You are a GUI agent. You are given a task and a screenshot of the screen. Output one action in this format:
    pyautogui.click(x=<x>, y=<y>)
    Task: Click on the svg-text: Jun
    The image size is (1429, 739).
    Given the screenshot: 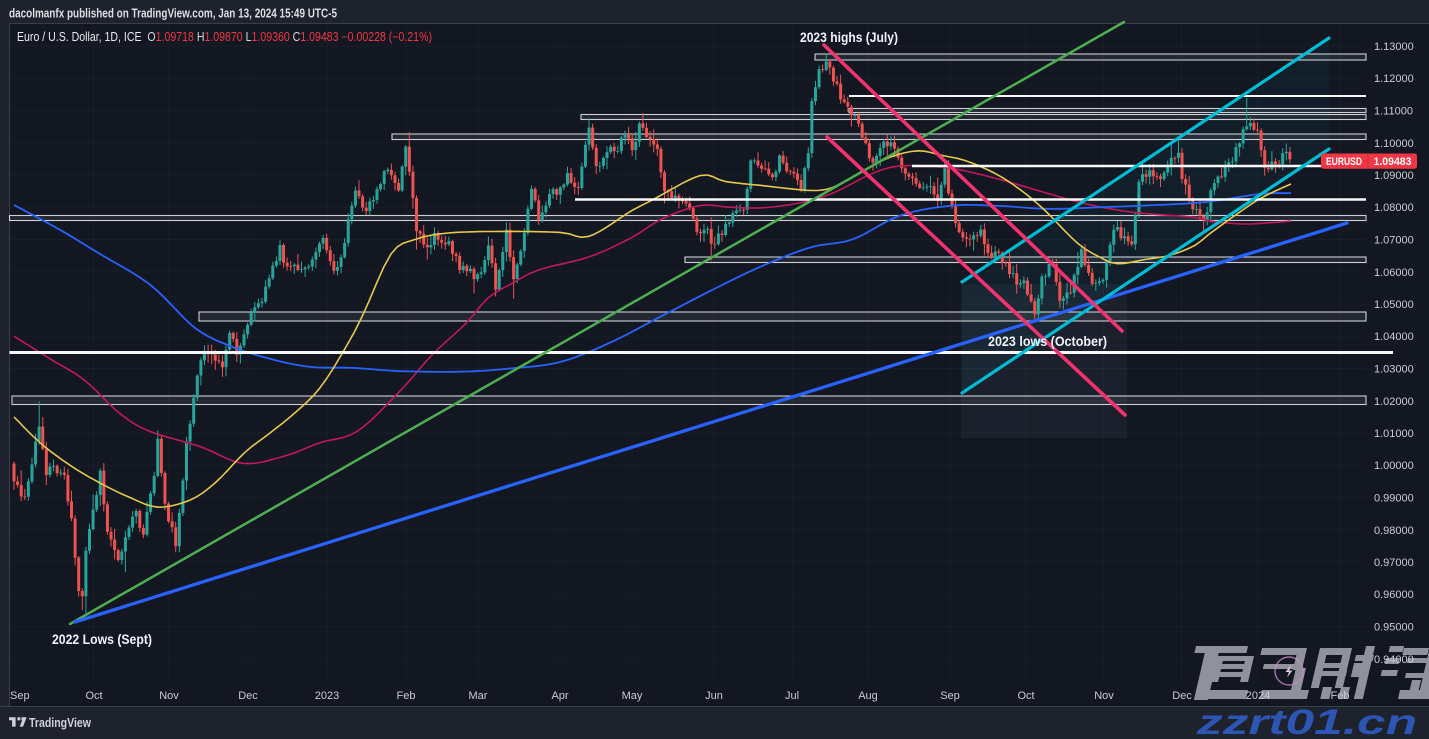 What is the action you would take?
    pyautogui.click(x=714, y=696)
    